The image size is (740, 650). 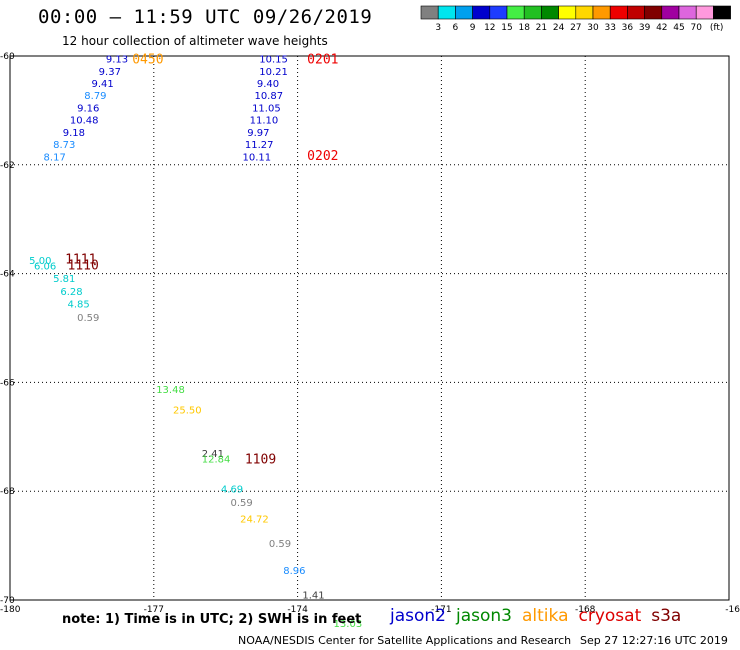 What do you see at coordinates (7, 57) in the screenshot?
I see `y-tick-label: -60` at bounding box center [7, 57].